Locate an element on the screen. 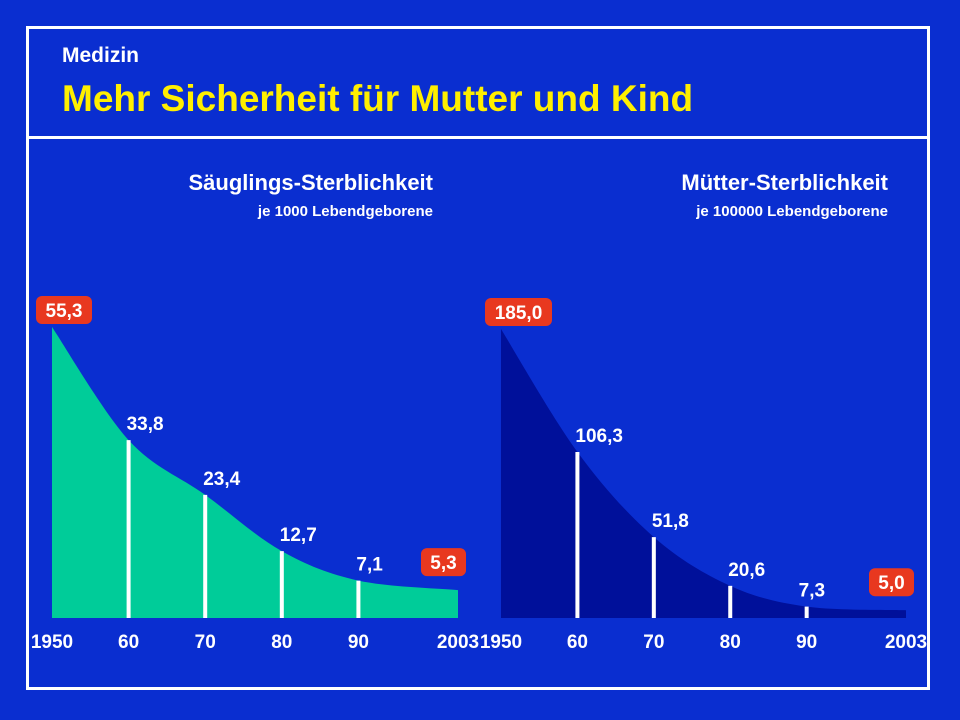 Image resolution: width=960 pixels, height=720 pixels. mother-value-label: 20,6 is located at coordinates (746, 570).